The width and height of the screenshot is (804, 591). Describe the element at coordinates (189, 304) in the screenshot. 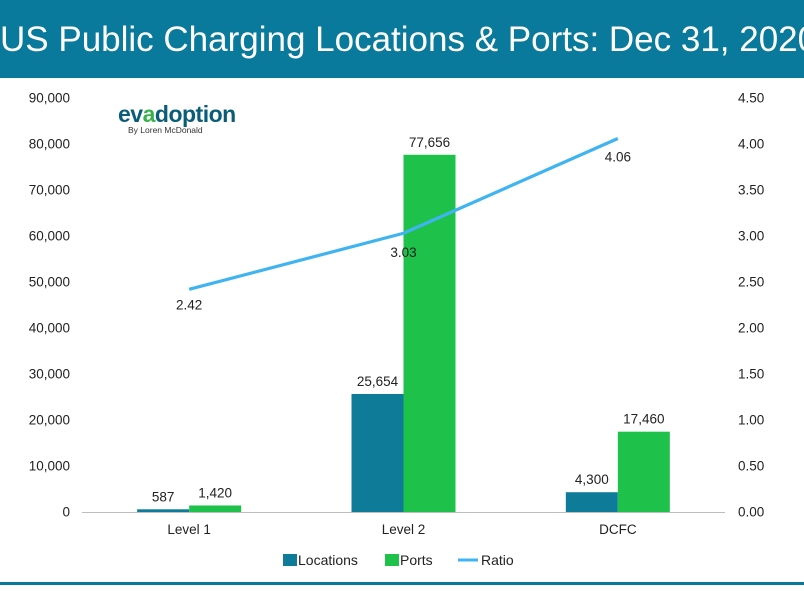

I see `ratio-data-label: 2.42` at that location.